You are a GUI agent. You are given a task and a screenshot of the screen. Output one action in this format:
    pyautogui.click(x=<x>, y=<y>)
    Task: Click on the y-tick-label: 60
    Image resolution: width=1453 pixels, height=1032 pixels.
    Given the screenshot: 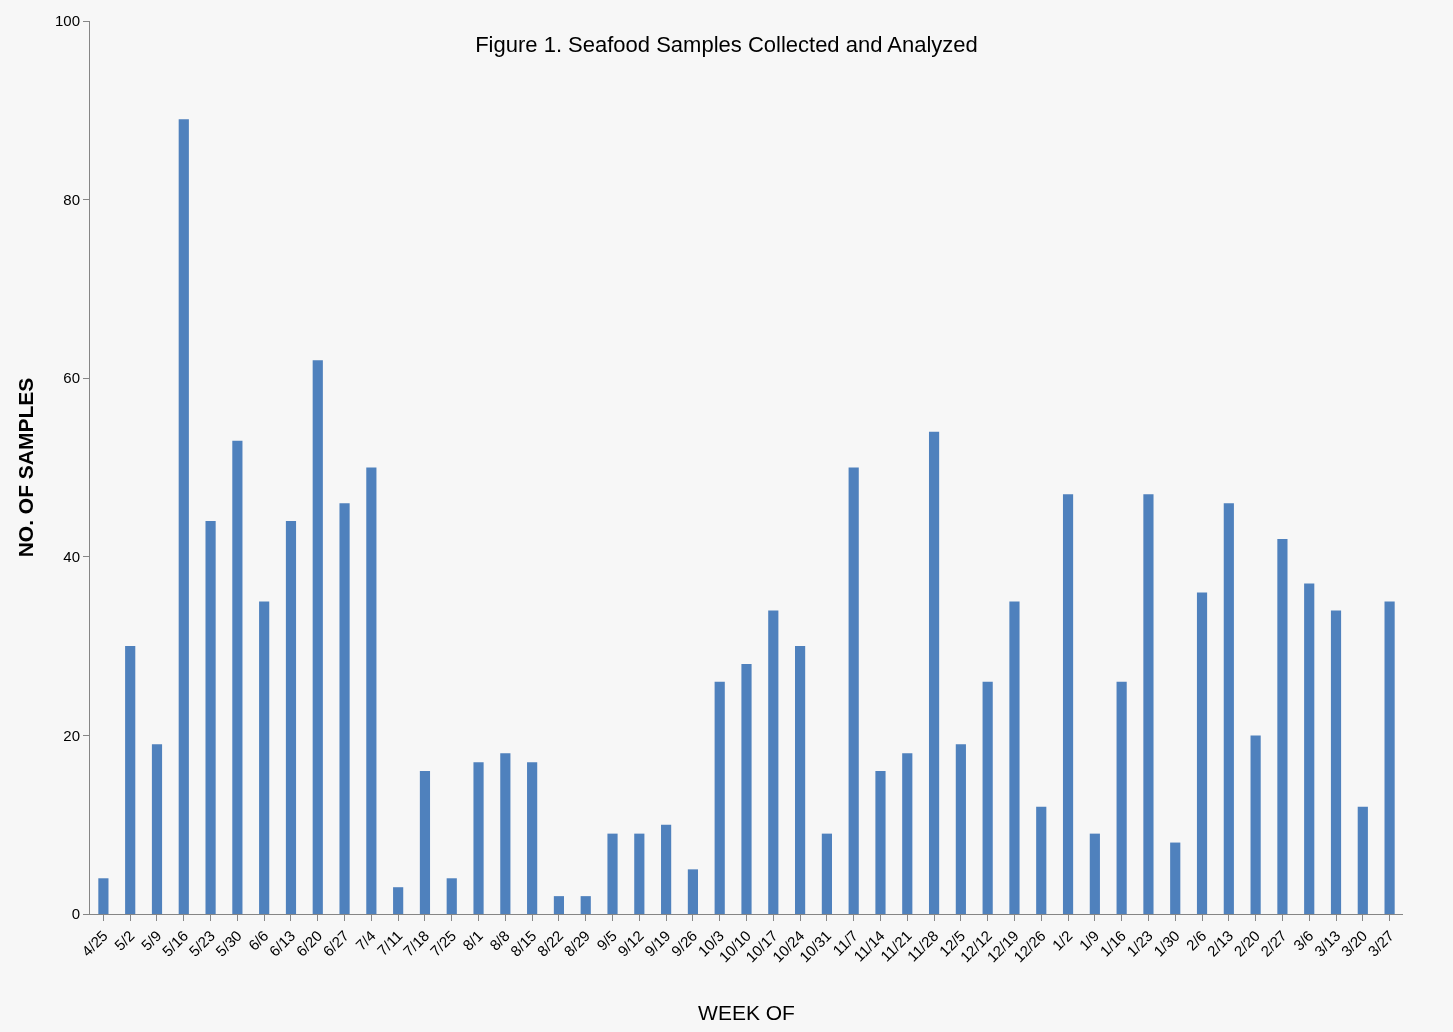 What is the action you would take?
    pyautogui.click(x=71, y=378)
    